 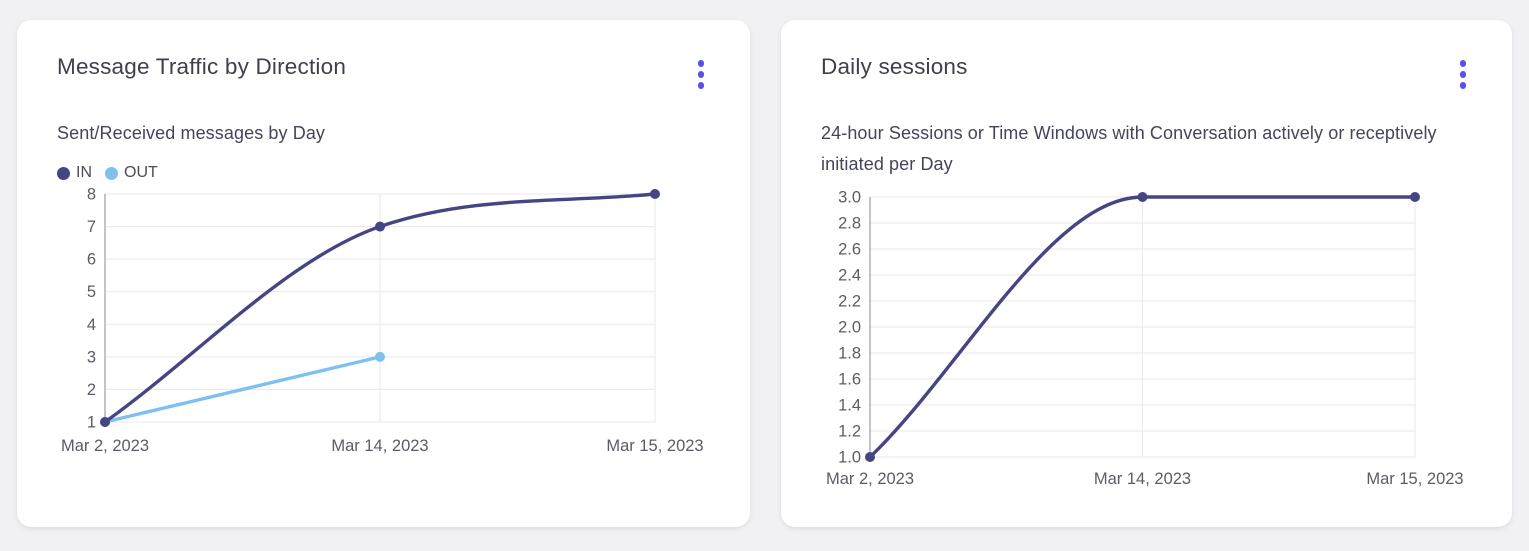 I want to click on y-tick-label: 2, so click(x=91, y=390).